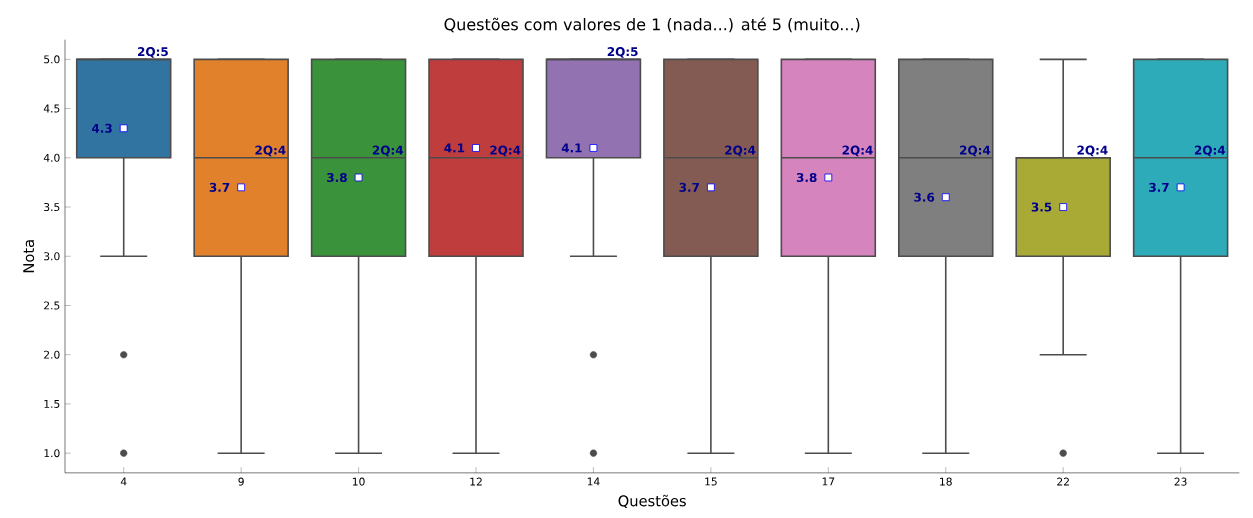 Image resolution: width=1253 pixels, height=518 pixels. I want to click on y-axis-title: Nota, so click(29, 256).